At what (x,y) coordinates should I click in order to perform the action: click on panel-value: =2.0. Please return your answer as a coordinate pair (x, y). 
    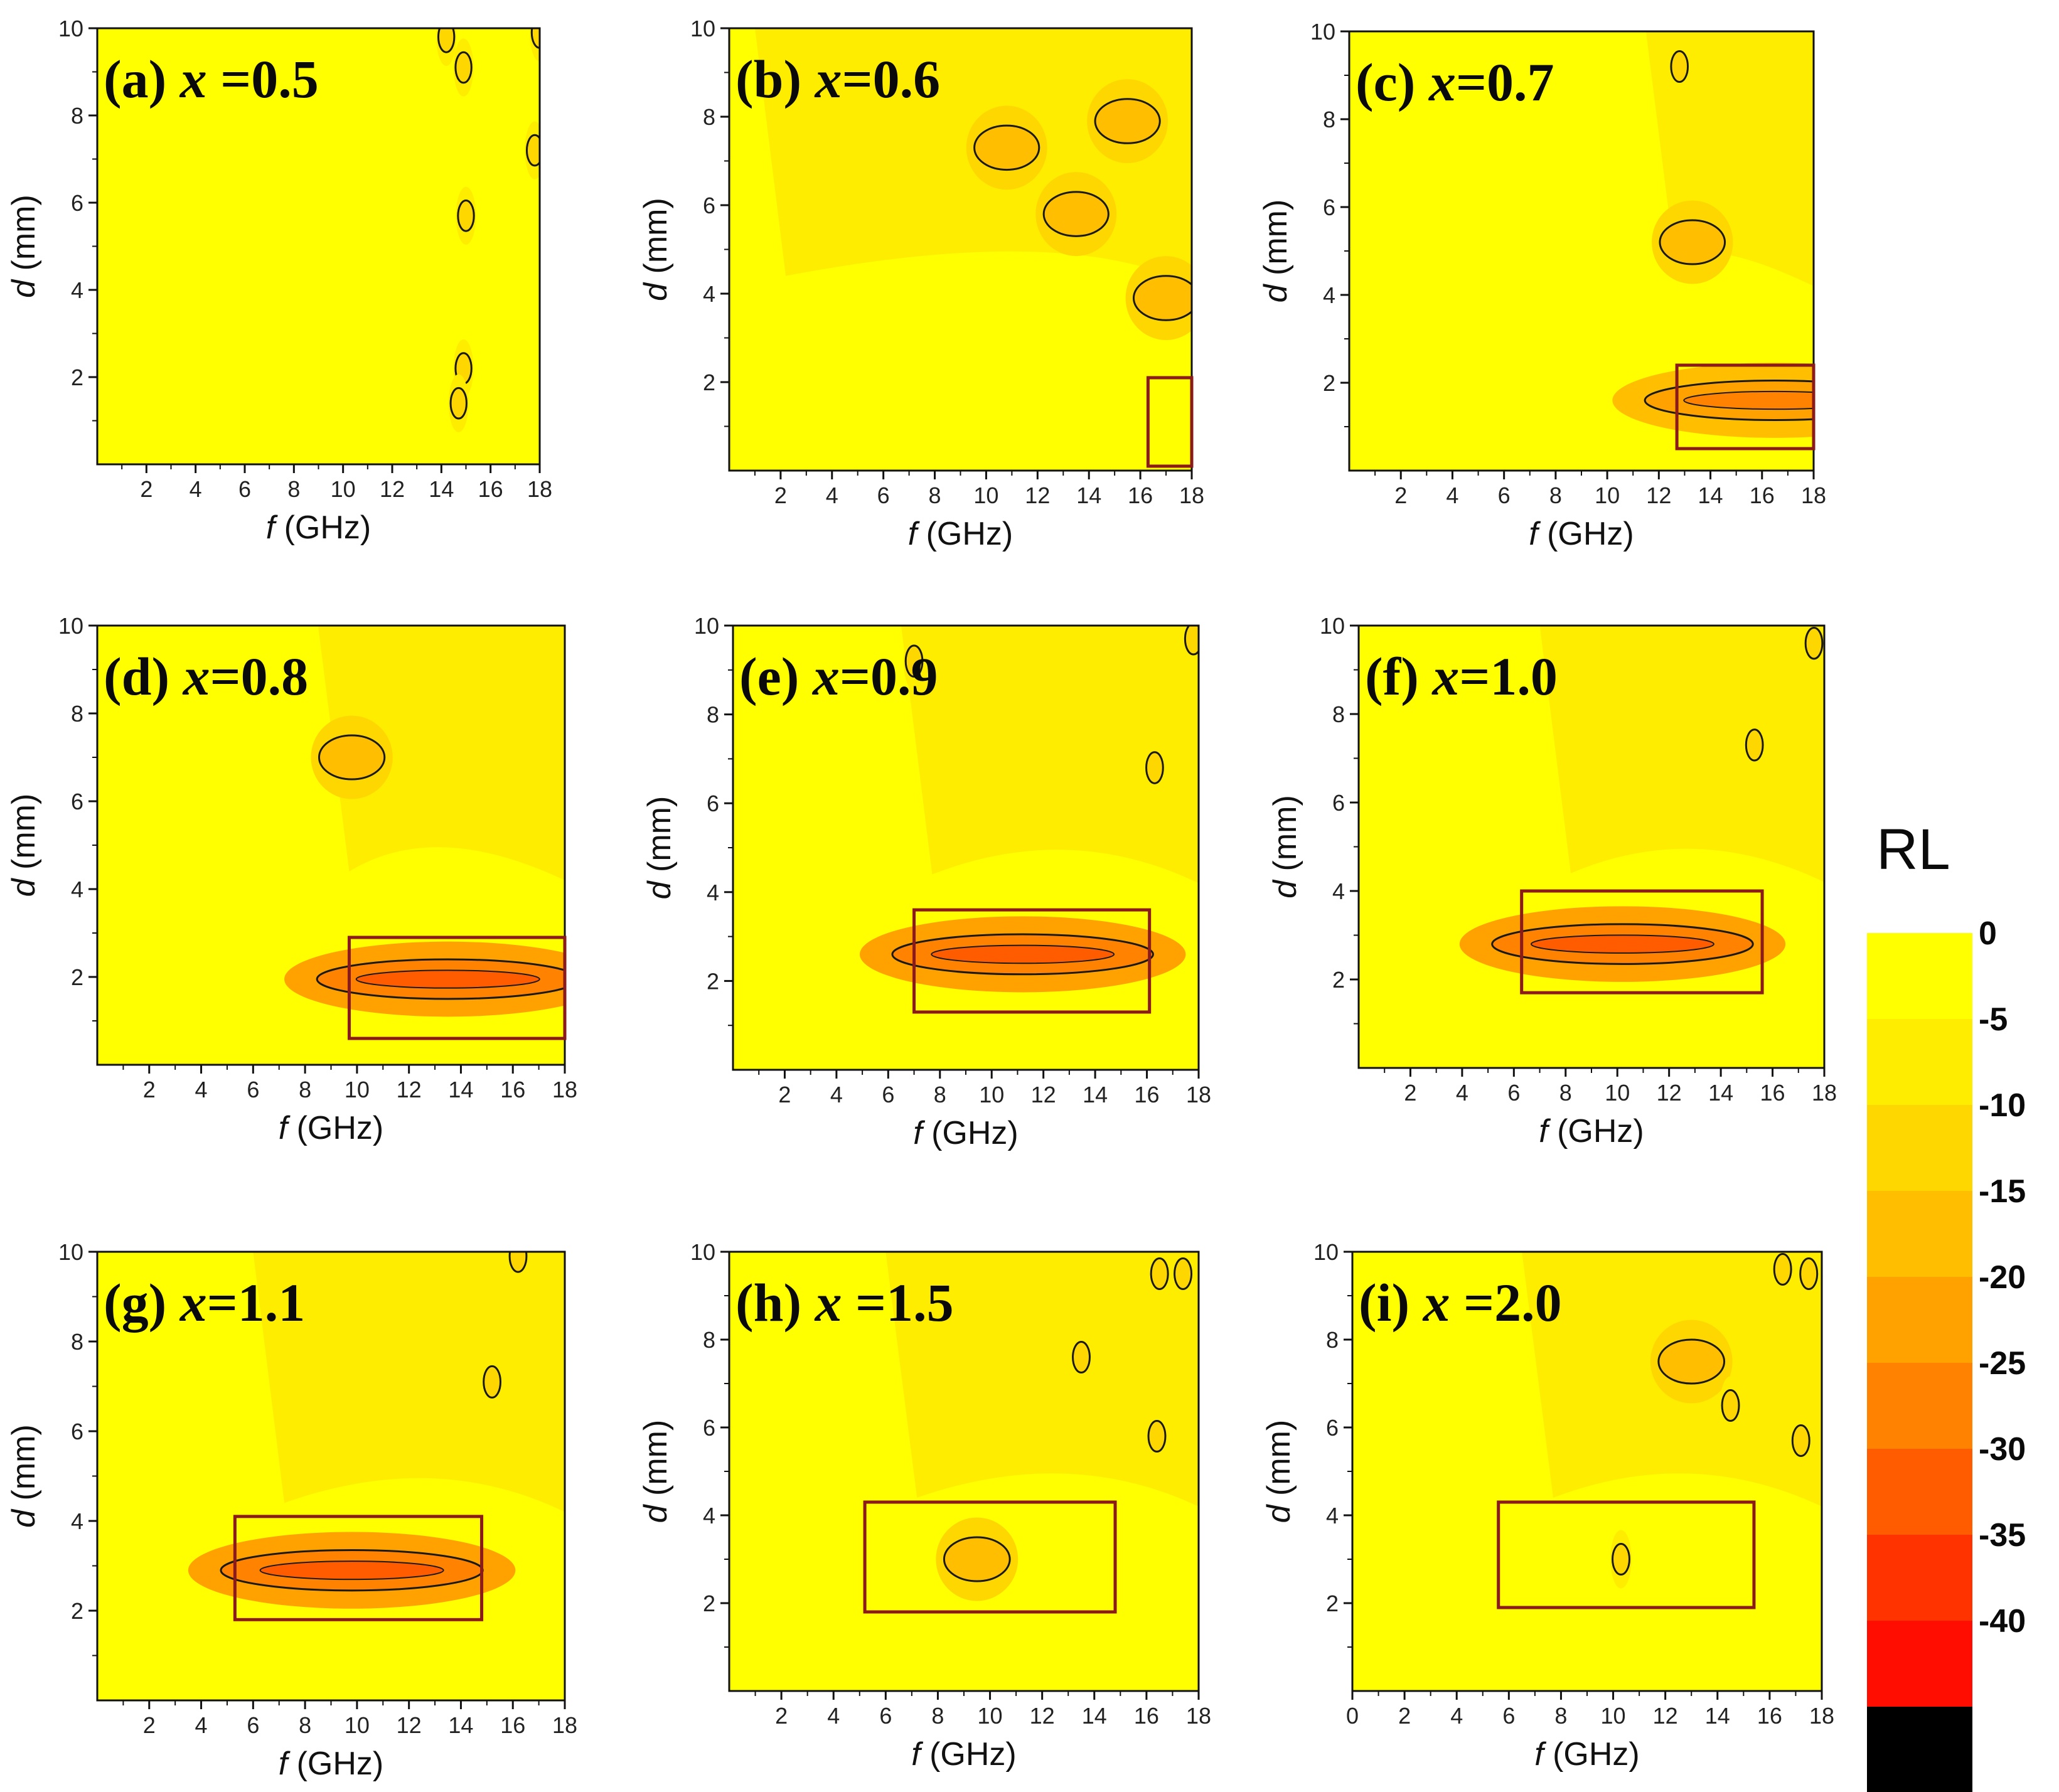
    Looking at the image, I should click on (1506, 1302).